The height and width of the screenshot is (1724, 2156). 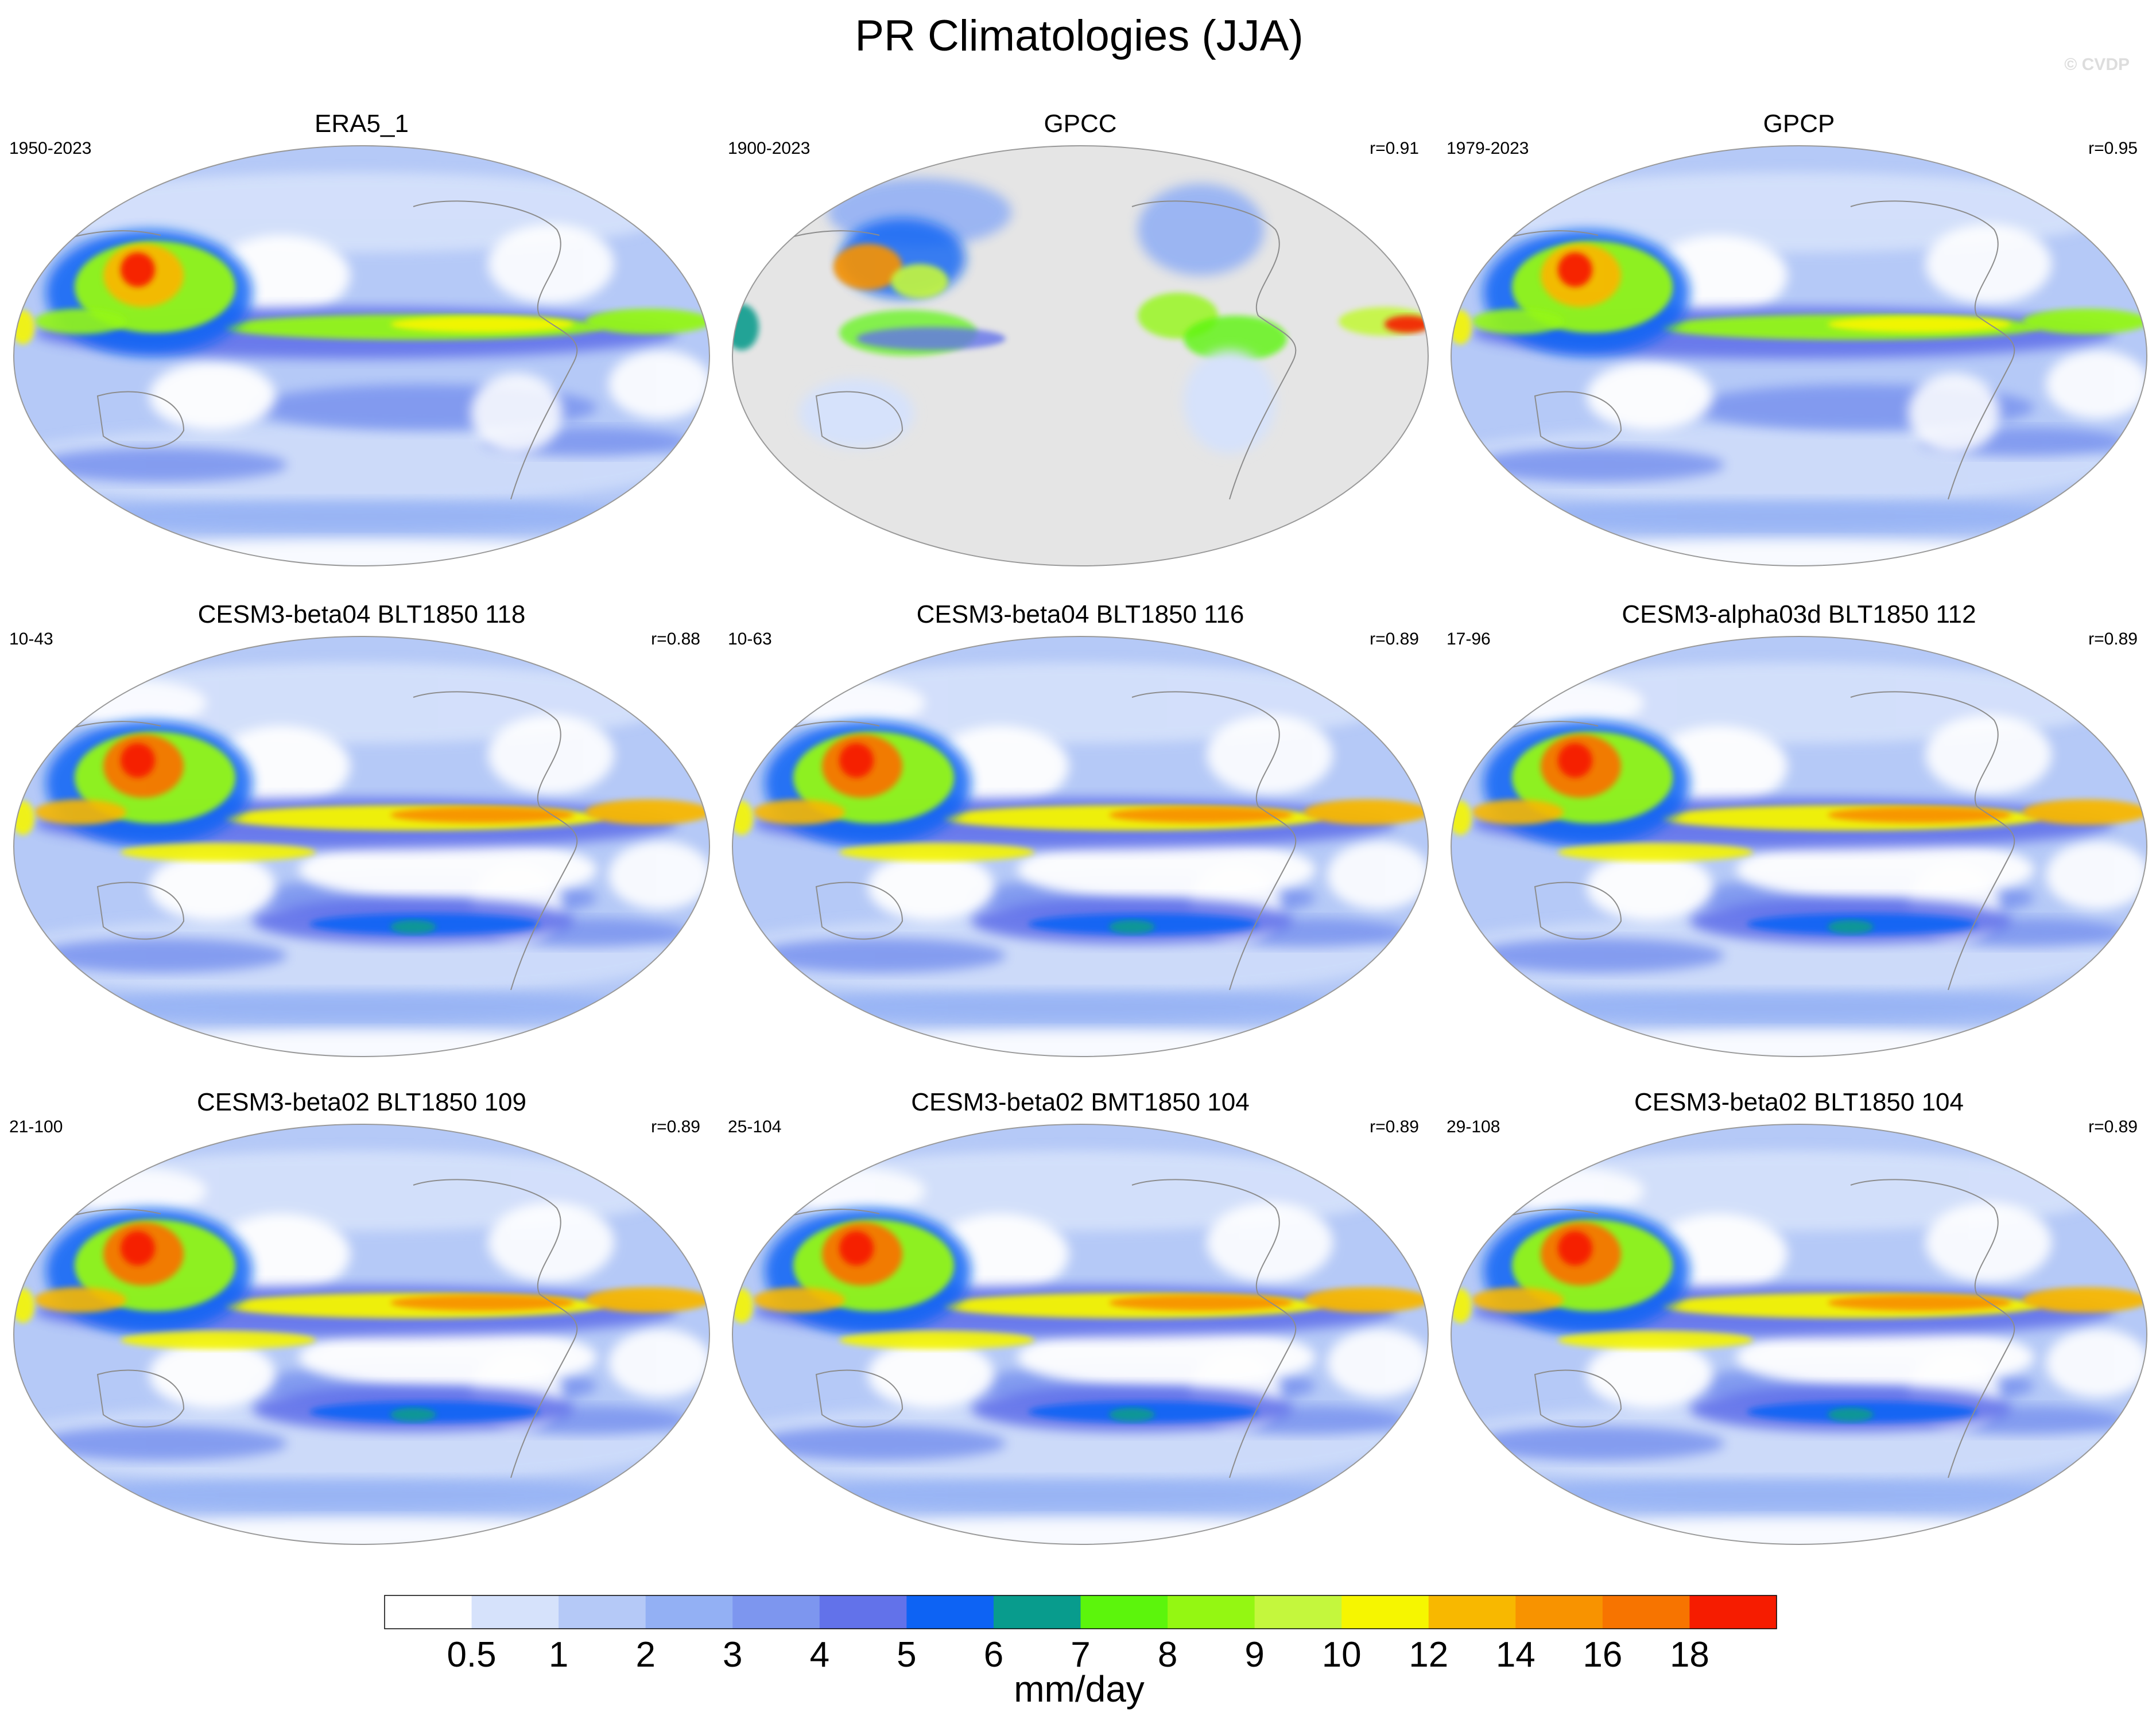 I want to click on colorbar-tick-label: 2, so click(x=645, y=1655).